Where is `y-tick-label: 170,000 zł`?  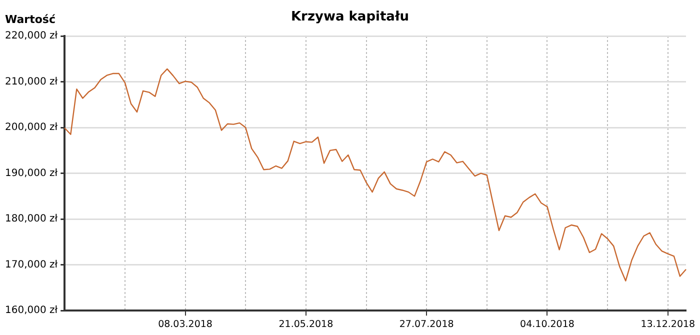 y-tick-label: 170,000 zł is located at coordinates (31, 264).